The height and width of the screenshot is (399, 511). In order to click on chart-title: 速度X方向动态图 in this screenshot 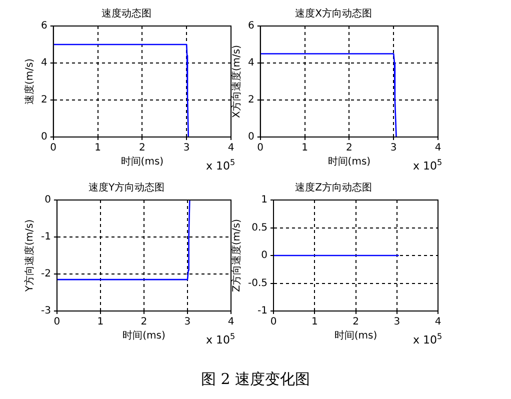, I will do `click(333, 14)`.